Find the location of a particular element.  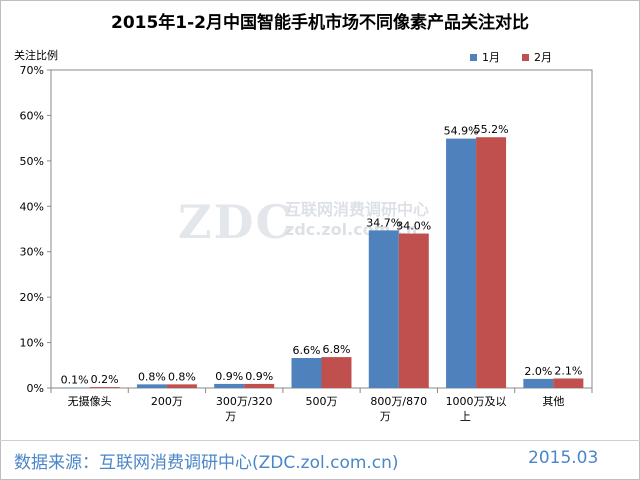

chart-title: 2015年1-2月中国智能手机市场不同像素产品关注对比 is located at coordinates (320, 23).